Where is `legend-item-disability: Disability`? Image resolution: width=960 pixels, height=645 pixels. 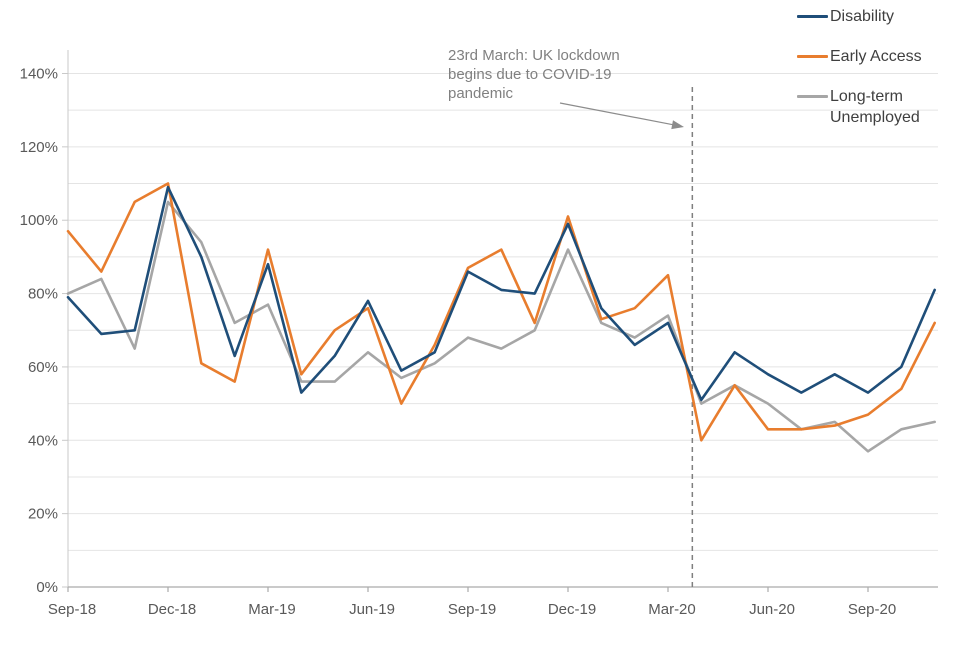
legend-item-disability: Disability is located at coordinates (877, 16).